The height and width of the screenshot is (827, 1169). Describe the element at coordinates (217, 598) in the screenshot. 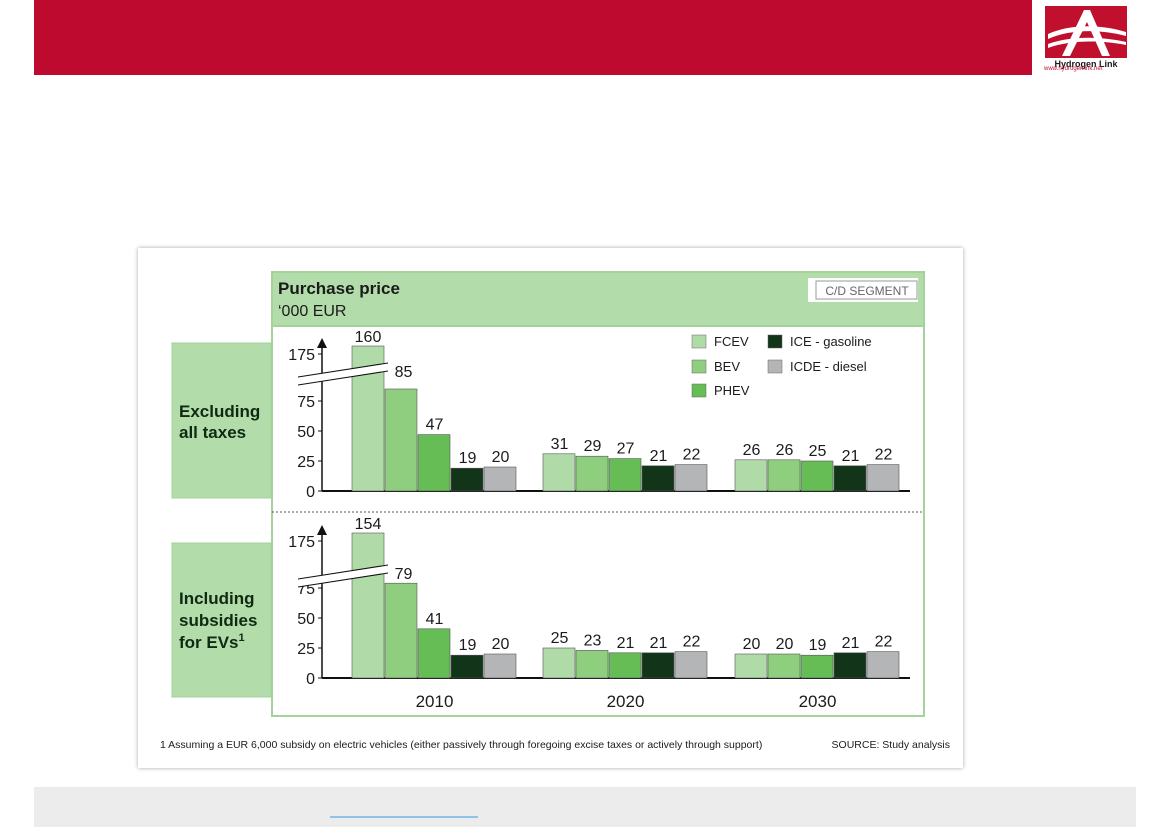

I see `panel-label-including-0: Including` at that location.